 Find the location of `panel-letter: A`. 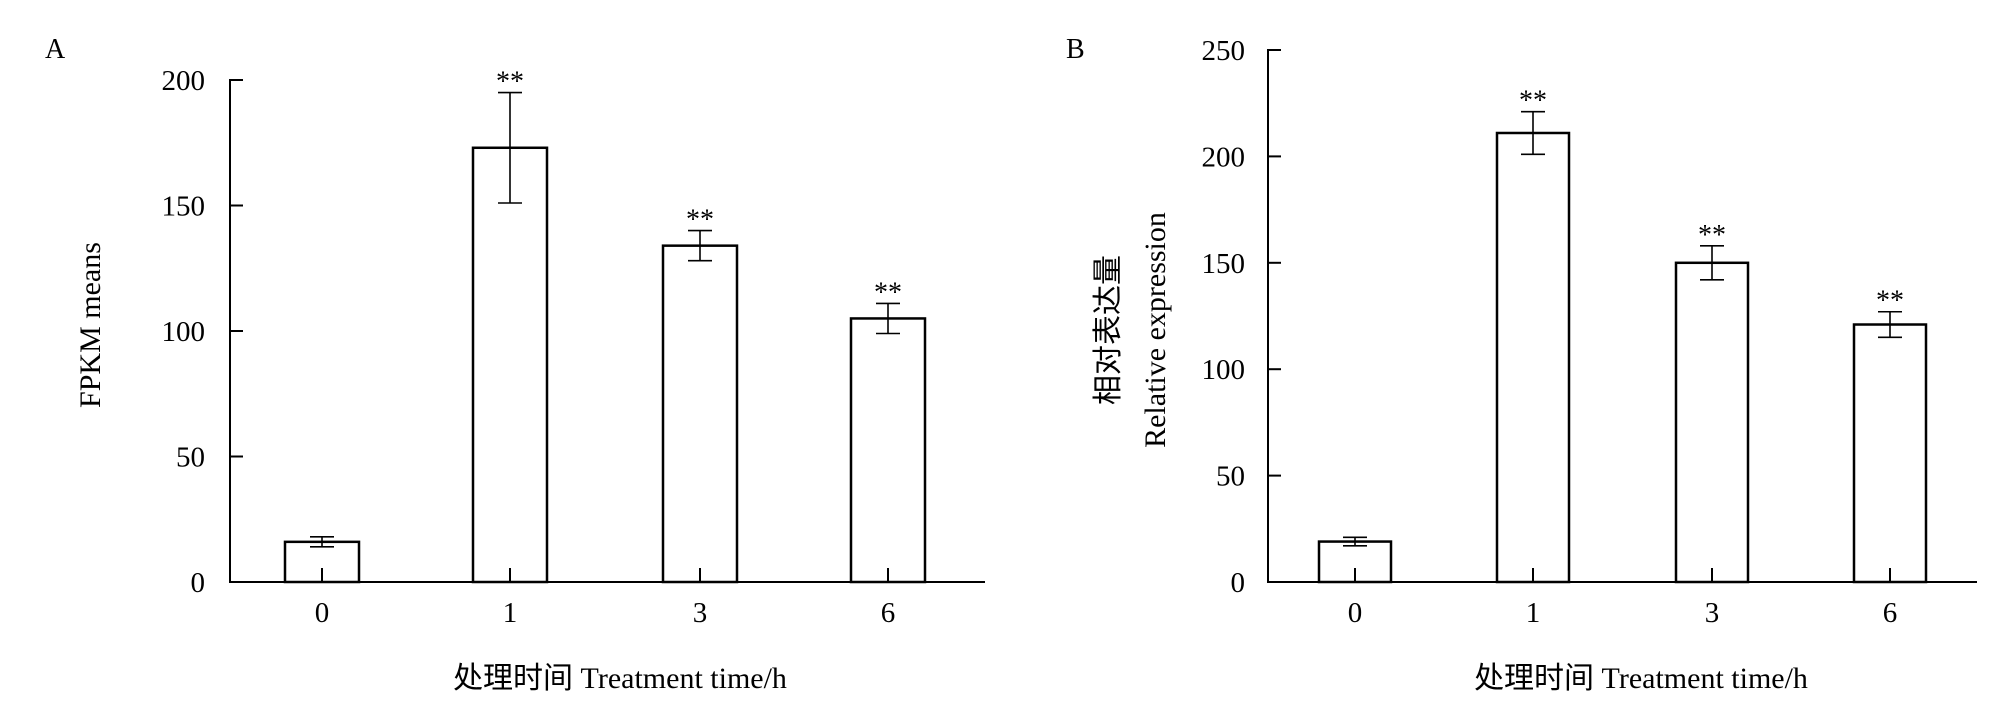

panel-letter: A is located at coordinates (55, 49).